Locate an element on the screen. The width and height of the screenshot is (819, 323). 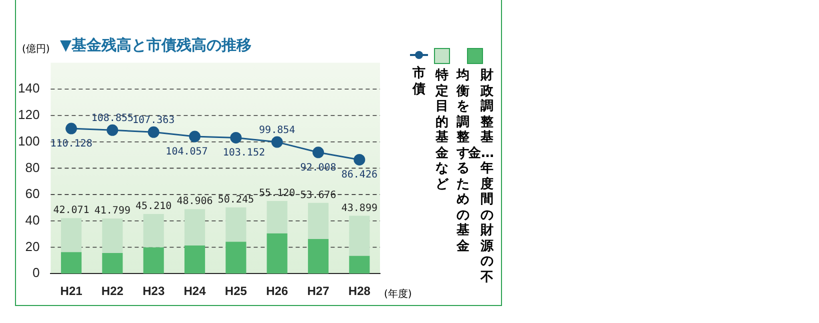
total-label: 45.210 is located at coordinates (154, 206).